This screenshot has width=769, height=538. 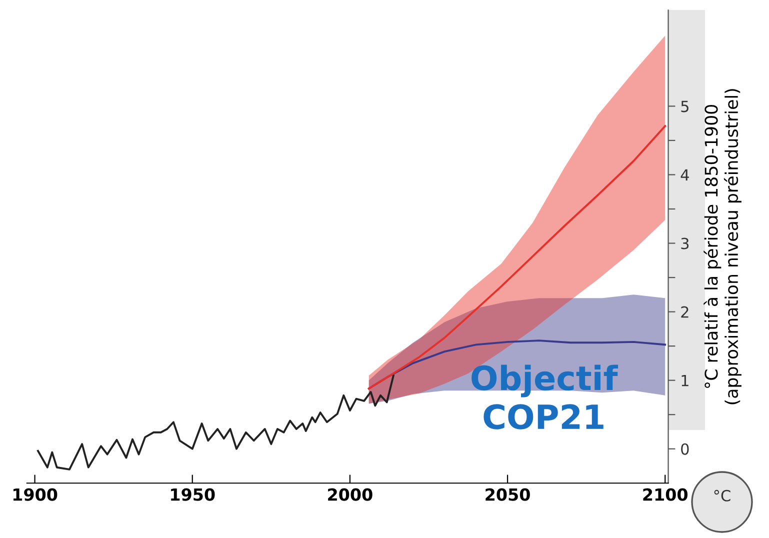 What do you see at coordinates (545, 397) in the screenshot?
I see `annotation: Objectif COP21` at bounding box center [545, 397].